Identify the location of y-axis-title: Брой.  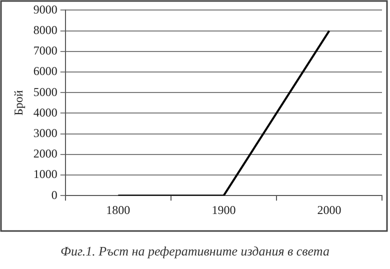
(18, 103).